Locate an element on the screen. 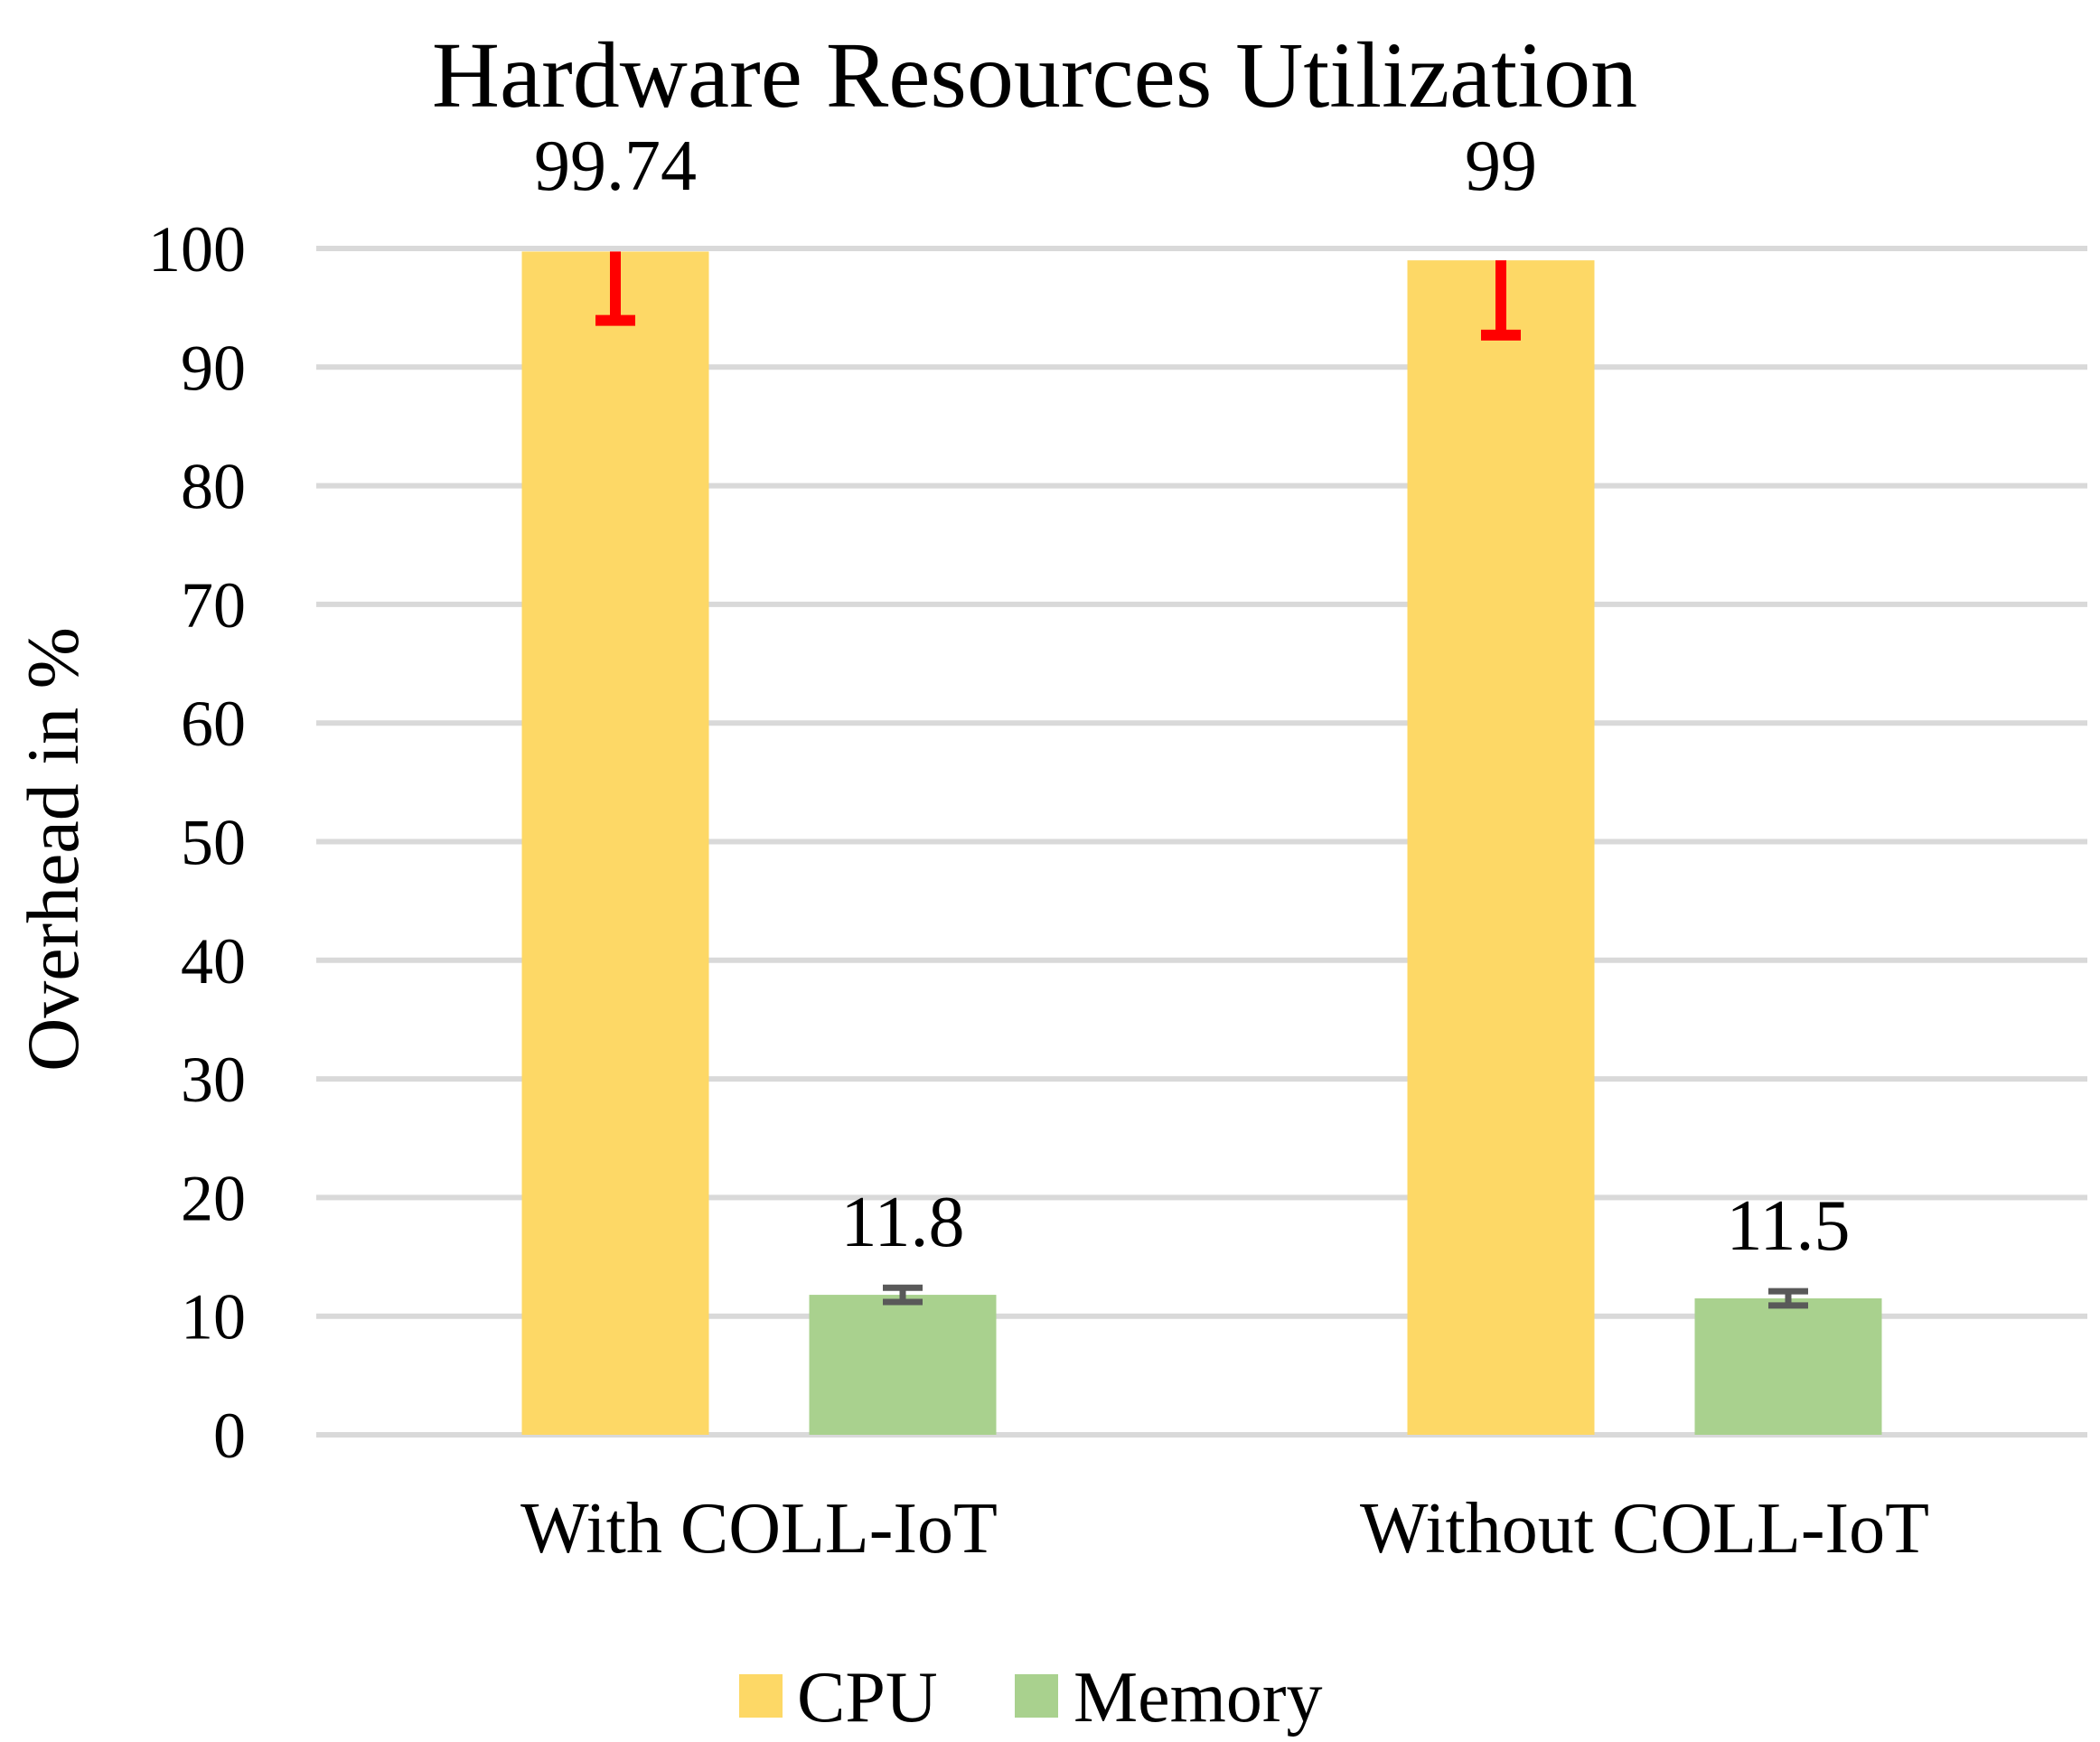  y-tick-label: 50 is located at coordinates (213, 843).